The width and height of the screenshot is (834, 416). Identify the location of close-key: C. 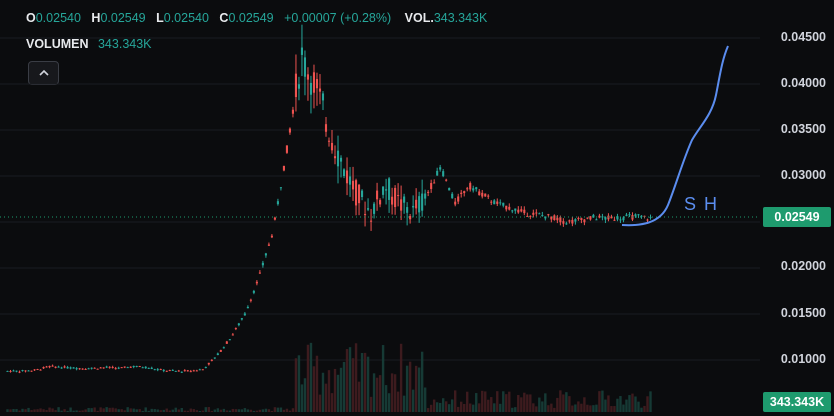
(224, 18).